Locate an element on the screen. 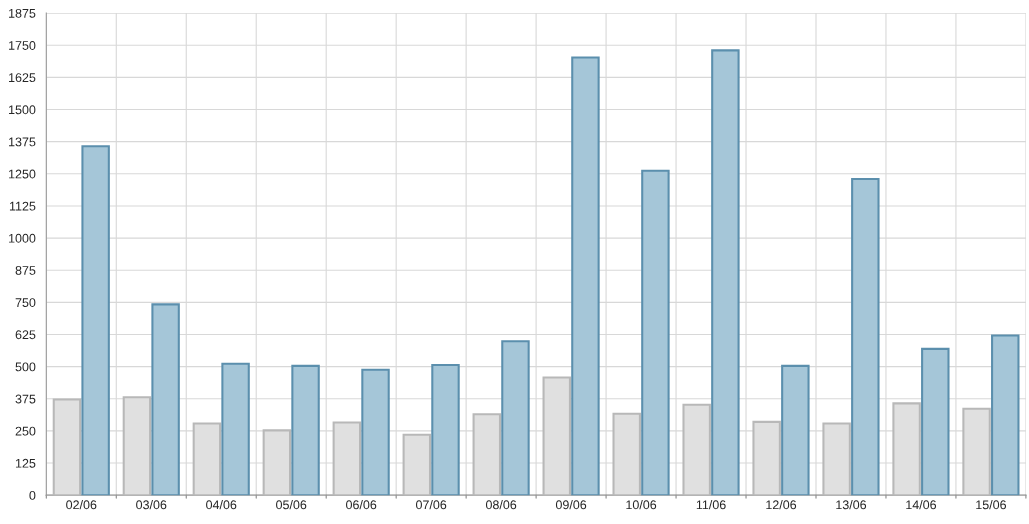 The image size is (1029, 524). y-tick-label: 1500 is located at coordinates (22, 110).